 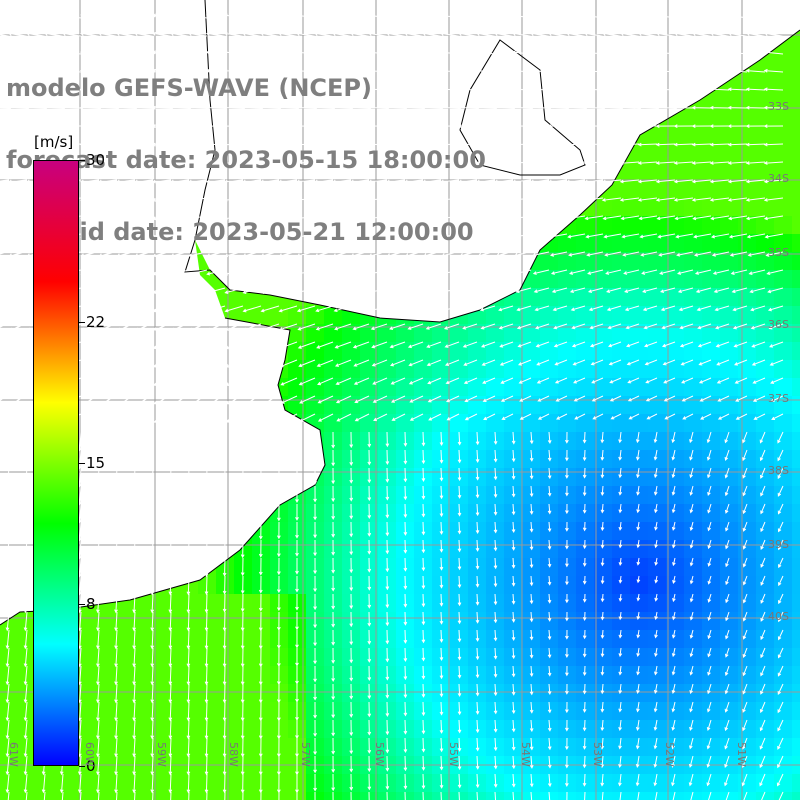 I want to click on colorbar-tick, so click(x=82, y=322).